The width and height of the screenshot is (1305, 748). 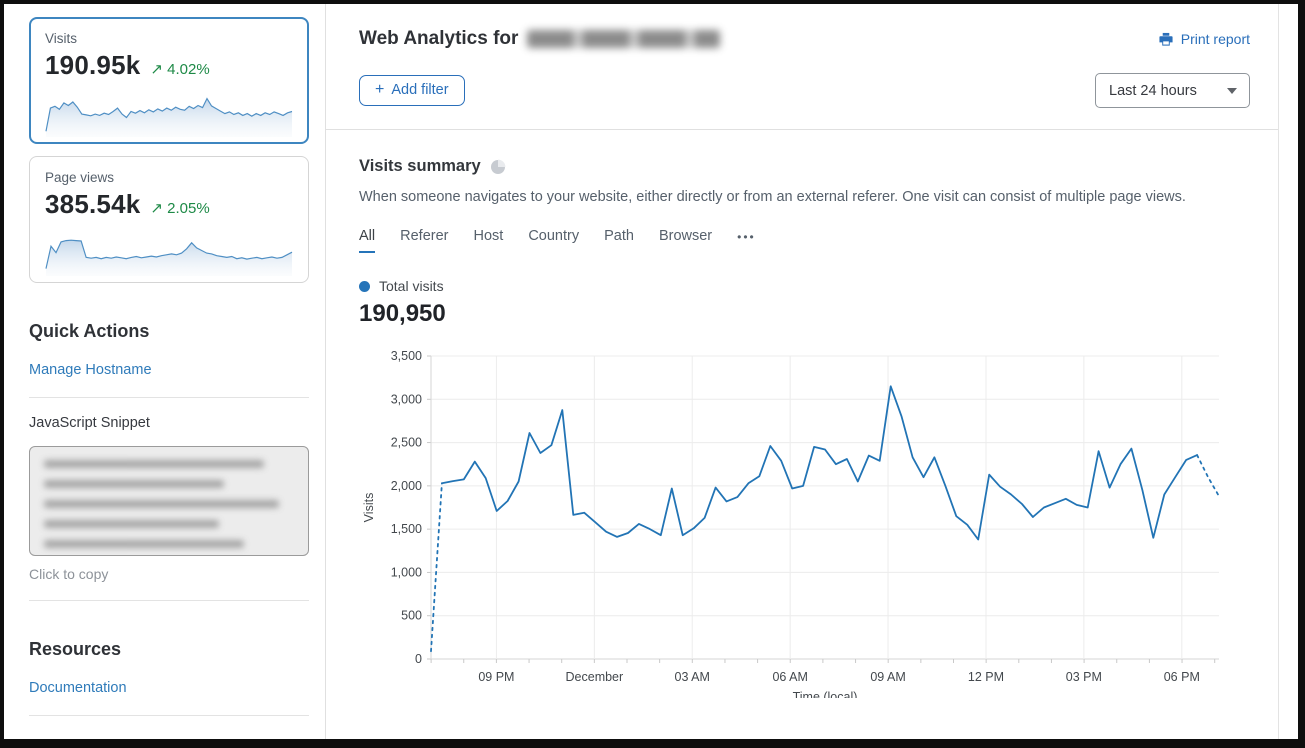 What do you see at coordinates (369, 508) in the screenshot?
I see `svg-text: Visits` at bounding box center [369, 508].